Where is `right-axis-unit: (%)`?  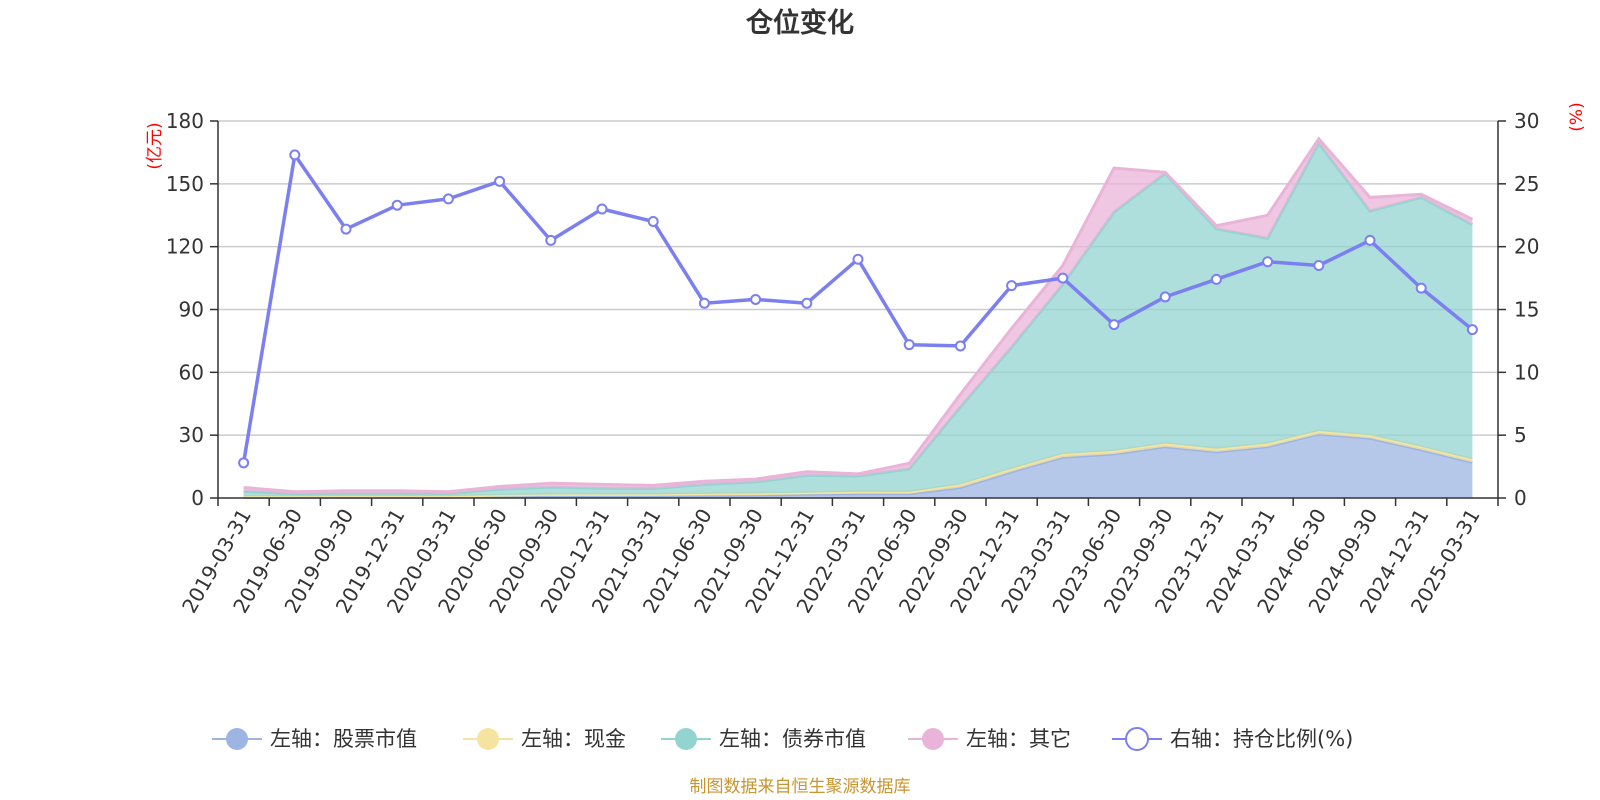
right-axis-unit: (%) is located at coordinates (1577, 116).